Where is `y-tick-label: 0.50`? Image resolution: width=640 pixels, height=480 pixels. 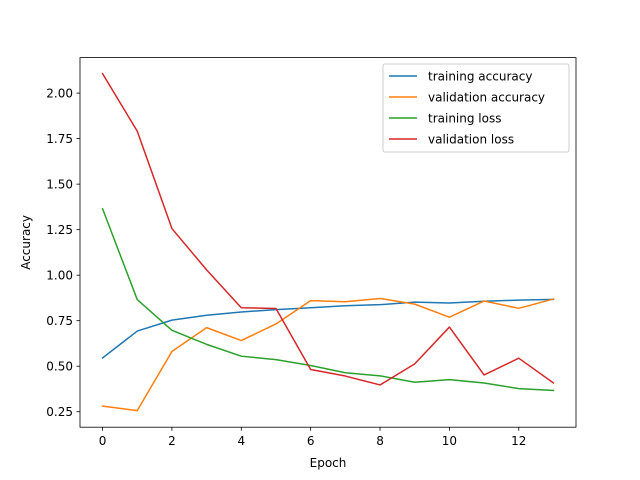 y-tick-label: 0.50 is located at coordinates (59, 367).